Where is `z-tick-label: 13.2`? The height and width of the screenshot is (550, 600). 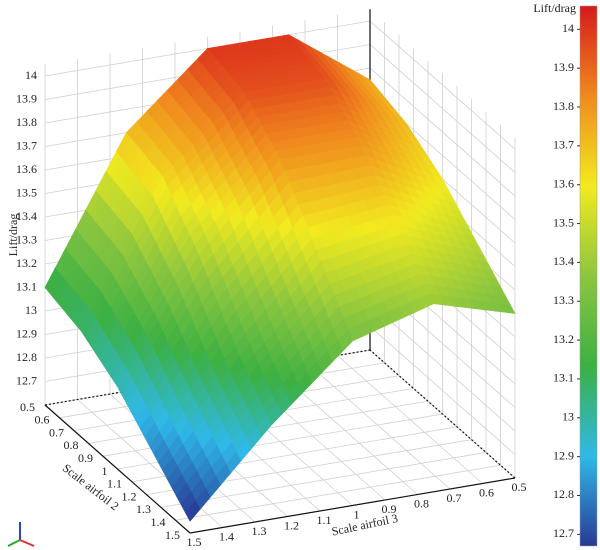 z-tick-label: 13.2 is located at coordinates (26, 263).